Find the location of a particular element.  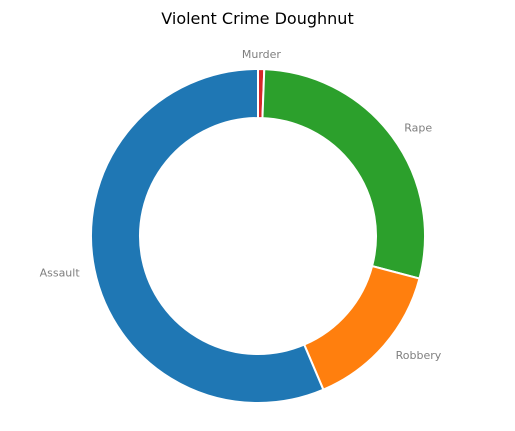

slice-label-murder: Murder is located at coordinates (262, 54).